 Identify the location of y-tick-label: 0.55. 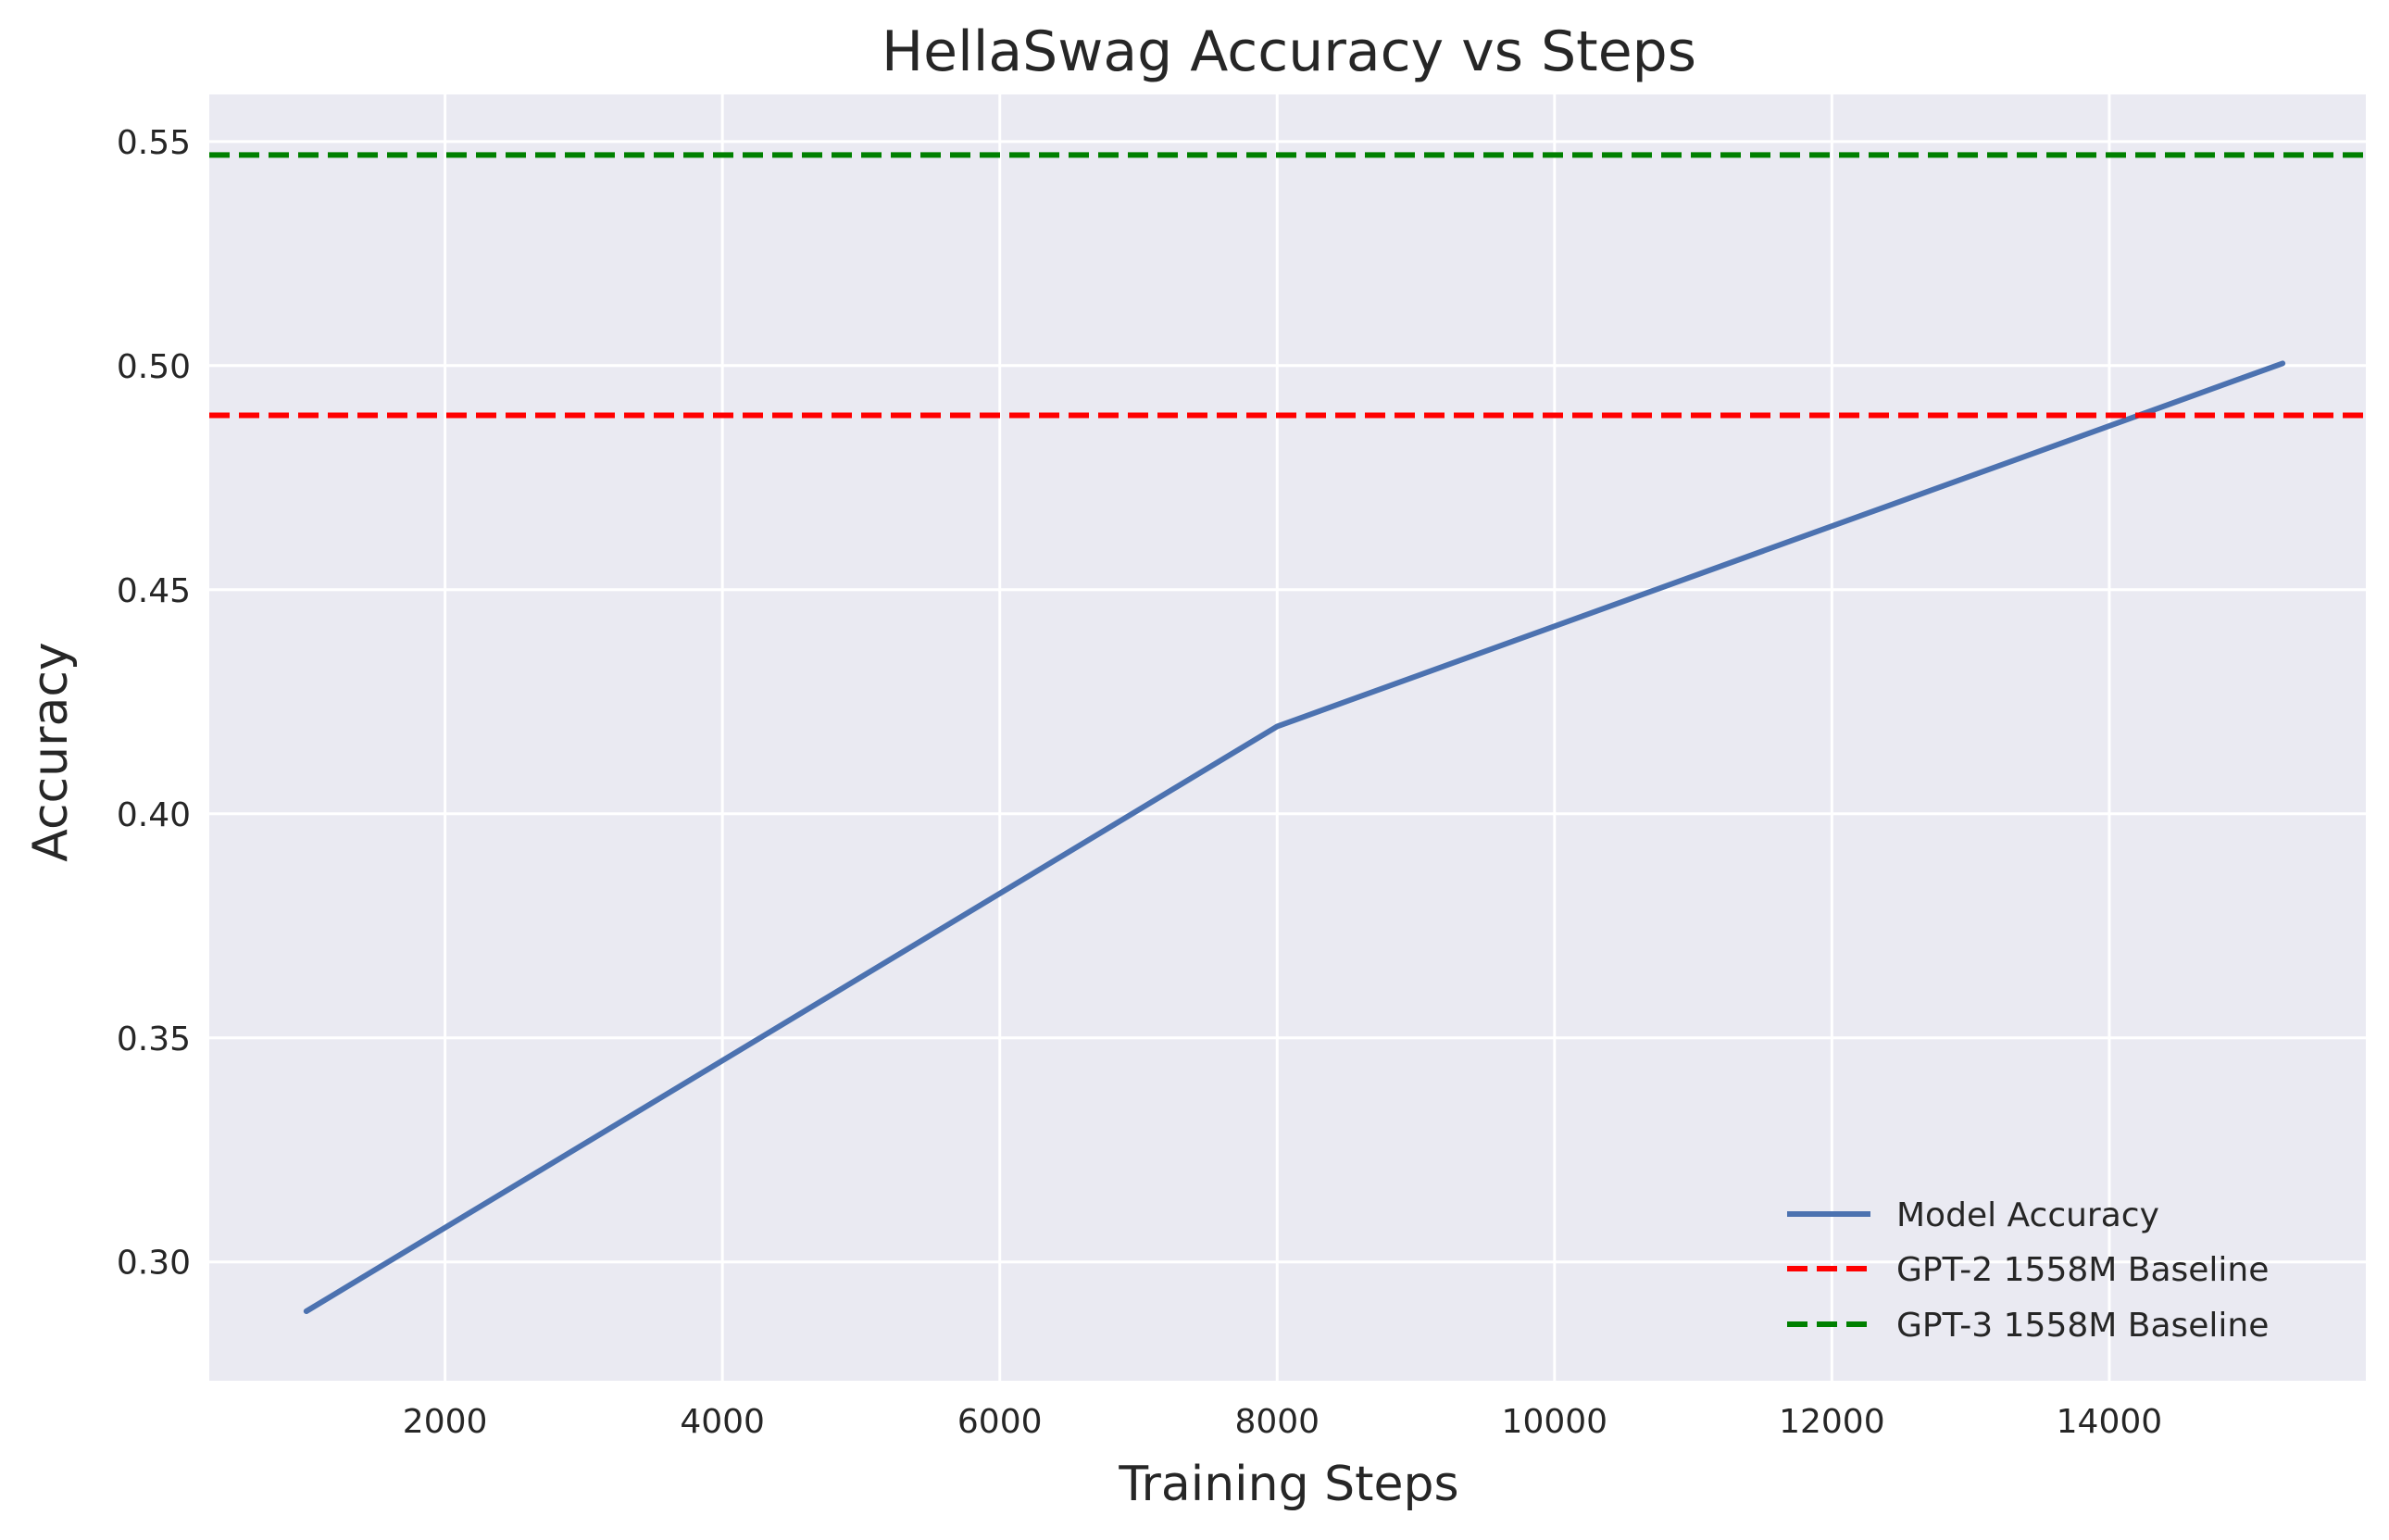
(154, 143).